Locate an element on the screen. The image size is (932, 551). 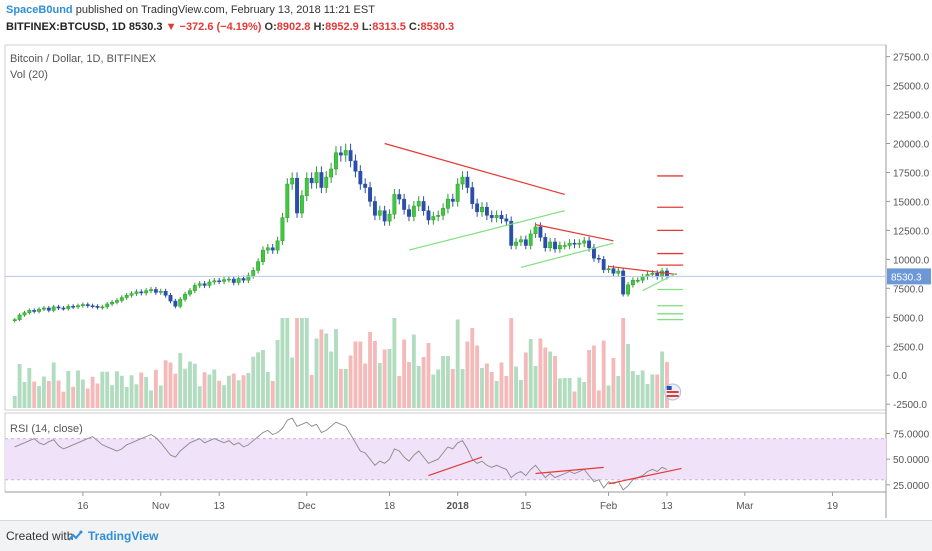
support-trendline is located at coordinates (567, 255).